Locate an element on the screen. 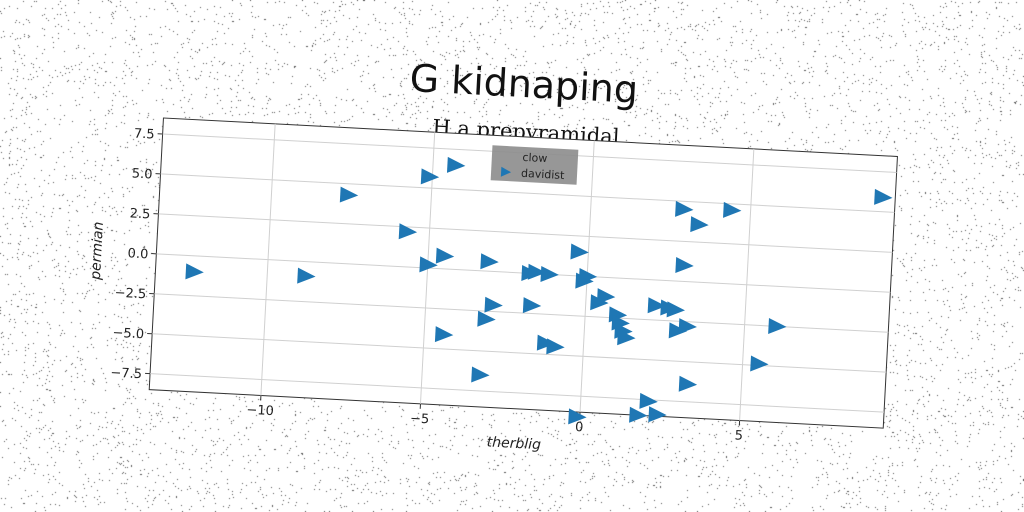  y-tick-label: −5.0 is located at coordinates (128, 334).